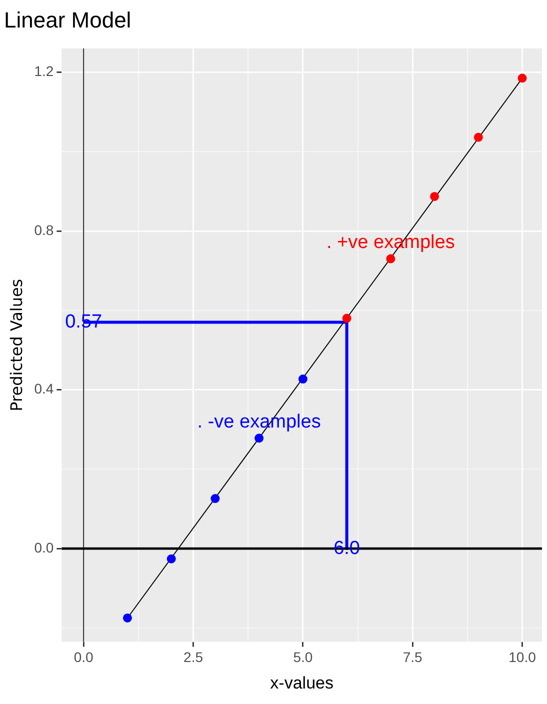 The image size is (547, 704). I want to click on x-tick-label: 10.0, so click(522, 657).